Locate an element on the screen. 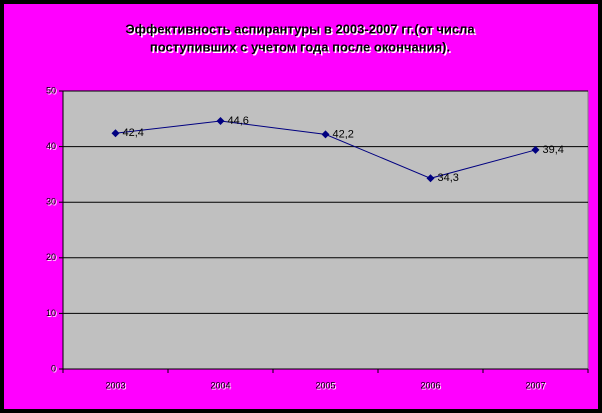 The width and height of the screenshot is (602, 413). x-tick-label-shadow: 2007 is located at coordinates (536, 386).